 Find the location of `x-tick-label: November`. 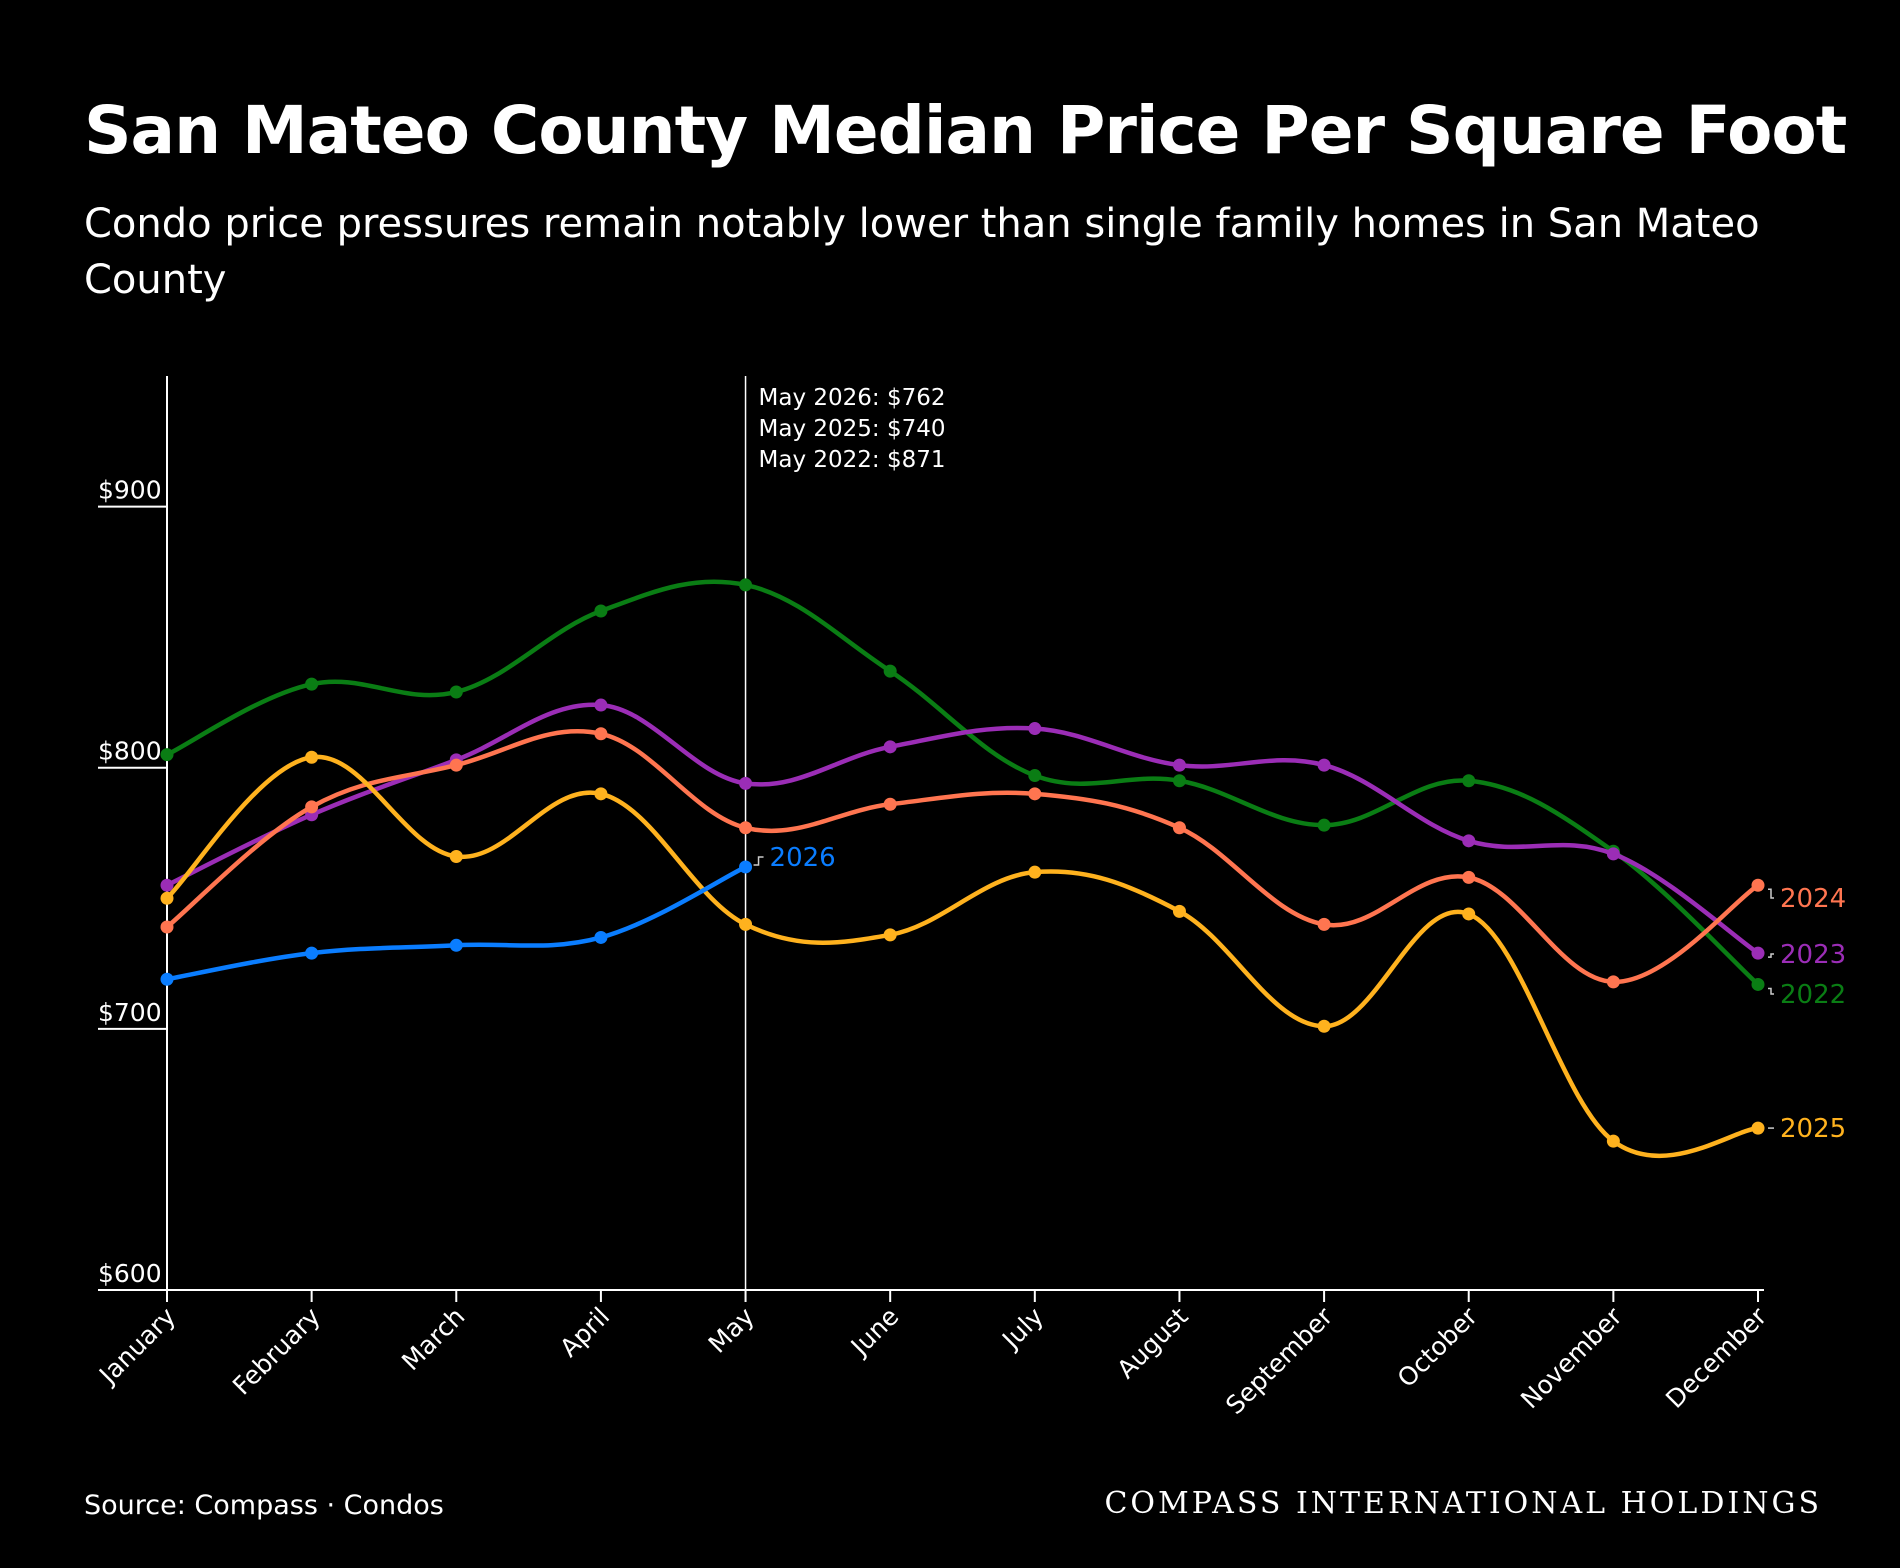

x-tick-label: November is located at coordinates (1571, 1357).